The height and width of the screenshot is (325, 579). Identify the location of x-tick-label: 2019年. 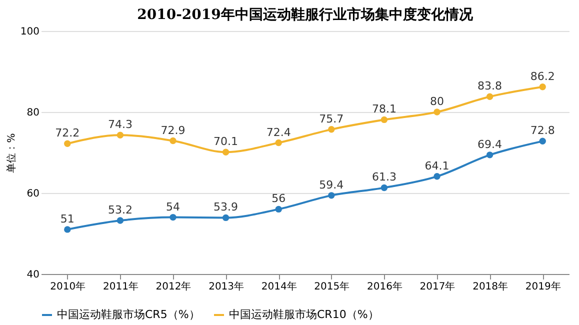
(543, 286).